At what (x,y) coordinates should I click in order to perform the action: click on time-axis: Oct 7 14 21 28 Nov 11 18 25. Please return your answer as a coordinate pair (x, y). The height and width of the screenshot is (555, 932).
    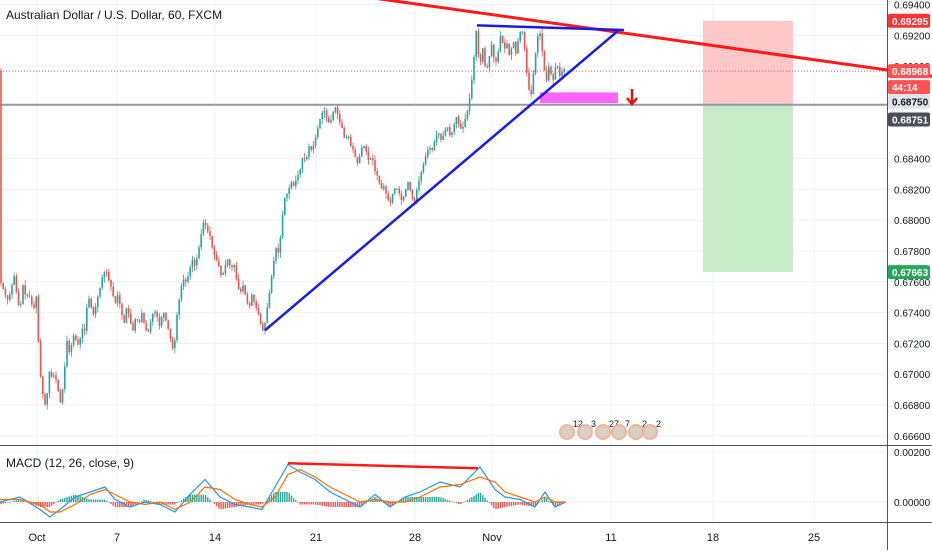
    Looking at the image, I should click on (424, 538).